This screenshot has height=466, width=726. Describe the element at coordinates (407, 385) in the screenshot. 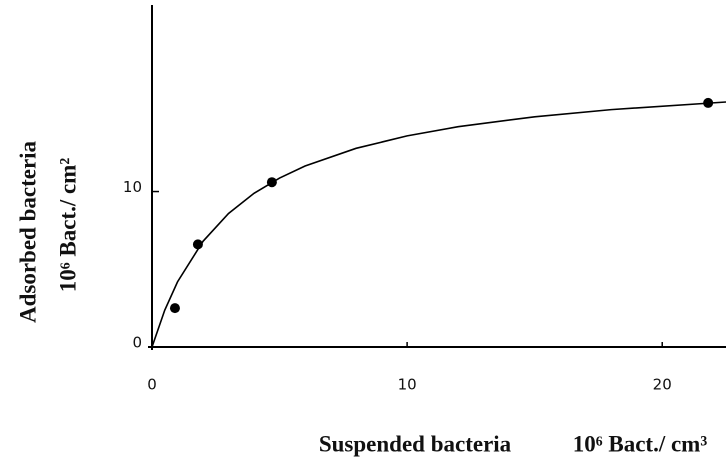

I see `x-tick-label: 10` at that location.